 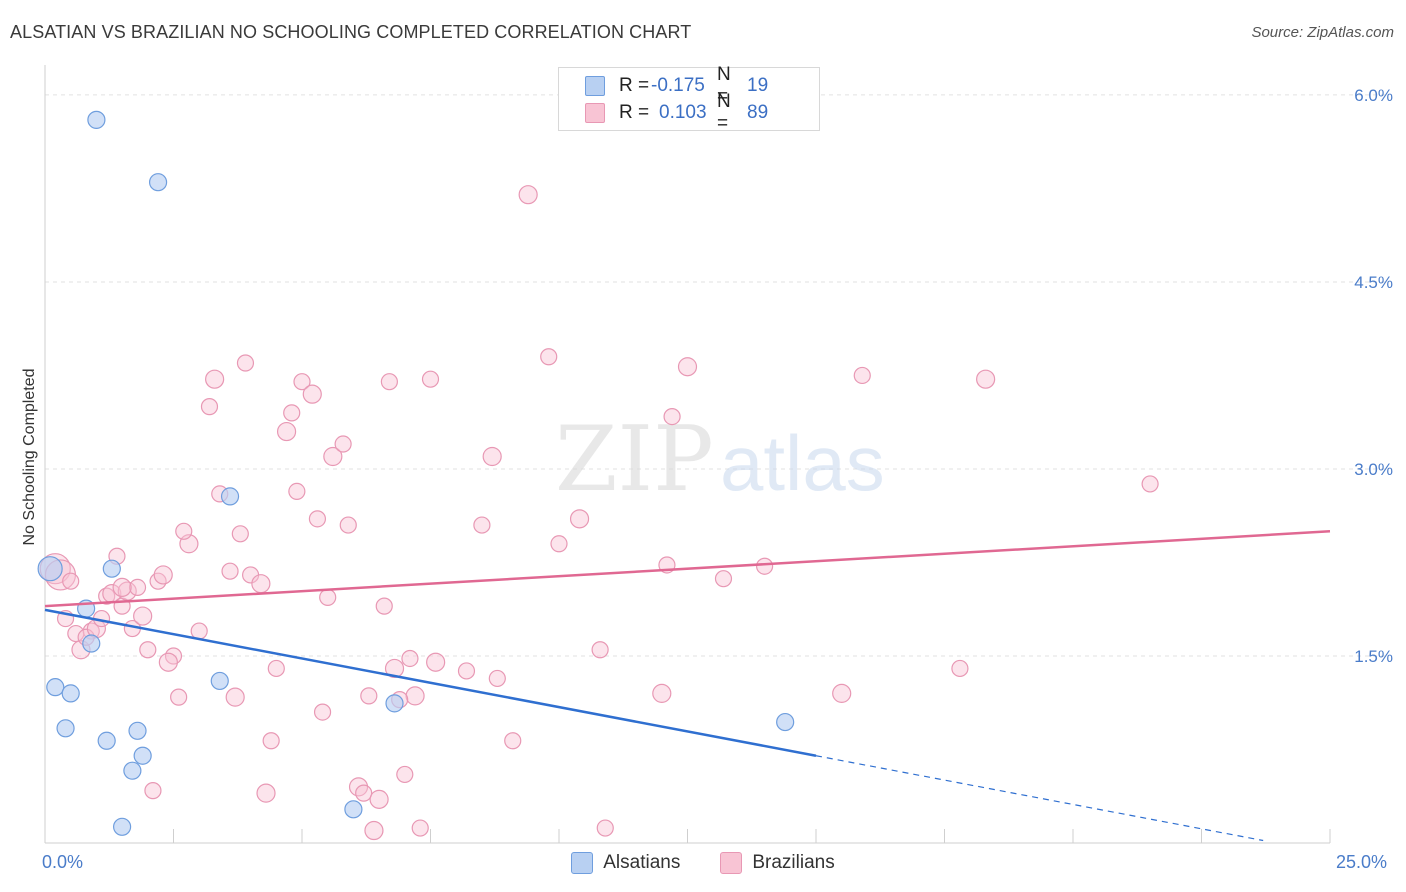 What do you see at coordinates (793, 862) in the screenshot?
I see `legend-label-brazilians: Brazilians` at bounding box center [793, 862].